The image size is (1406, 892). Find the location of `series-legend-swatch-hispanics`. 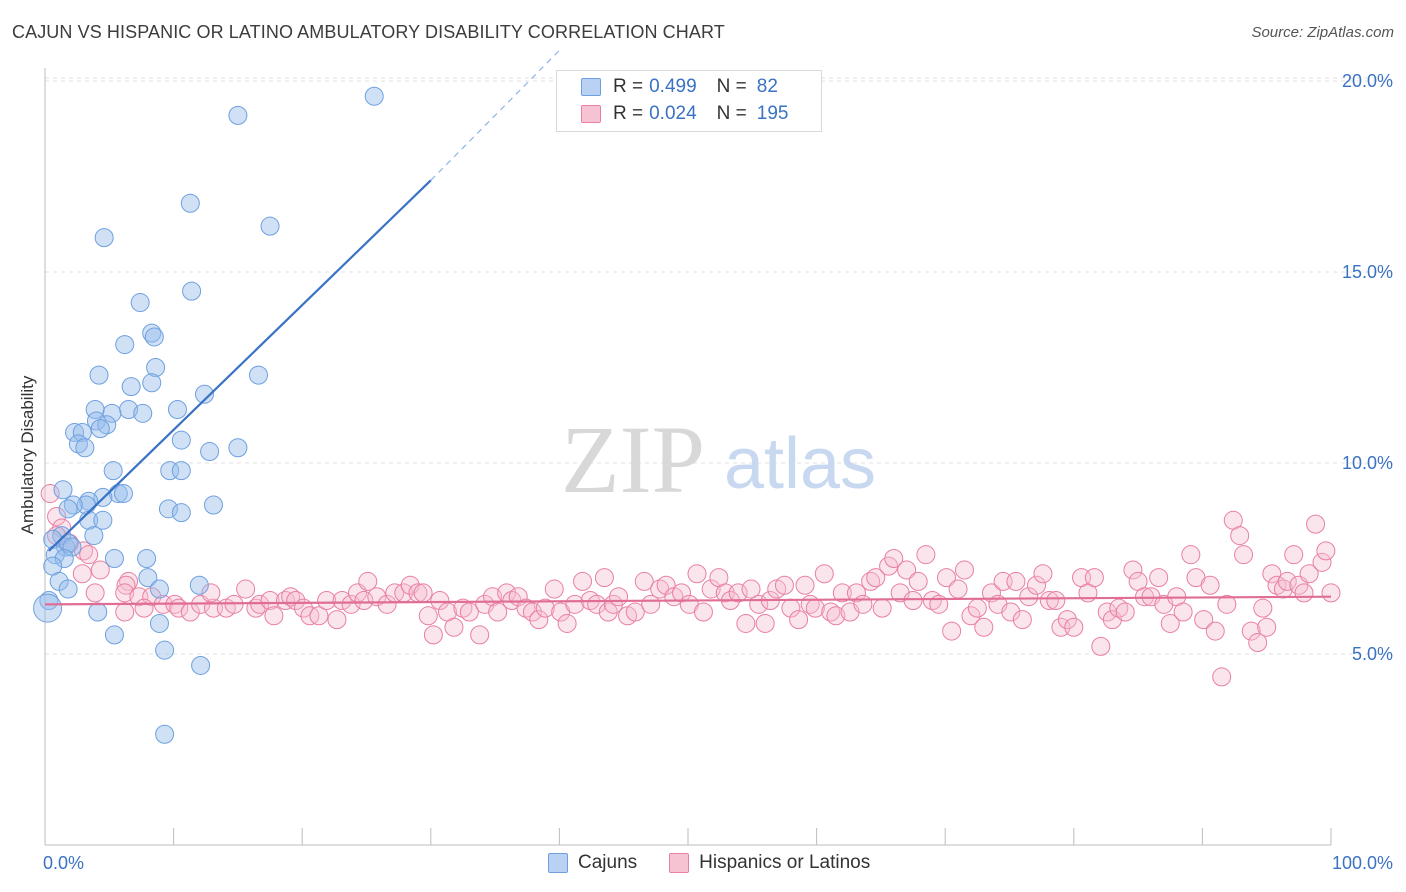

series-legend-swatch-hispanics is located at coordinates (679, 863).